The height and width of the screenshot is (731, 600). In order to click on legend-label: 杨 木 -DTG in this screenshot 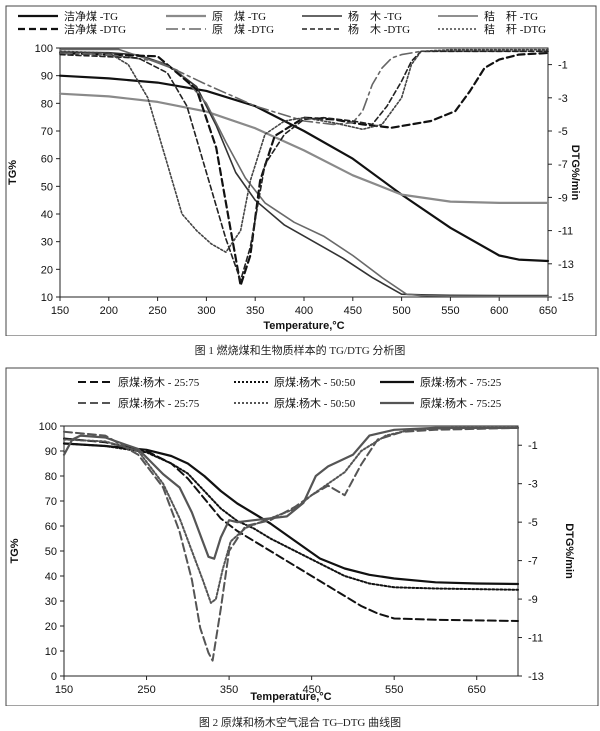, I will do `click(379, 29)`.